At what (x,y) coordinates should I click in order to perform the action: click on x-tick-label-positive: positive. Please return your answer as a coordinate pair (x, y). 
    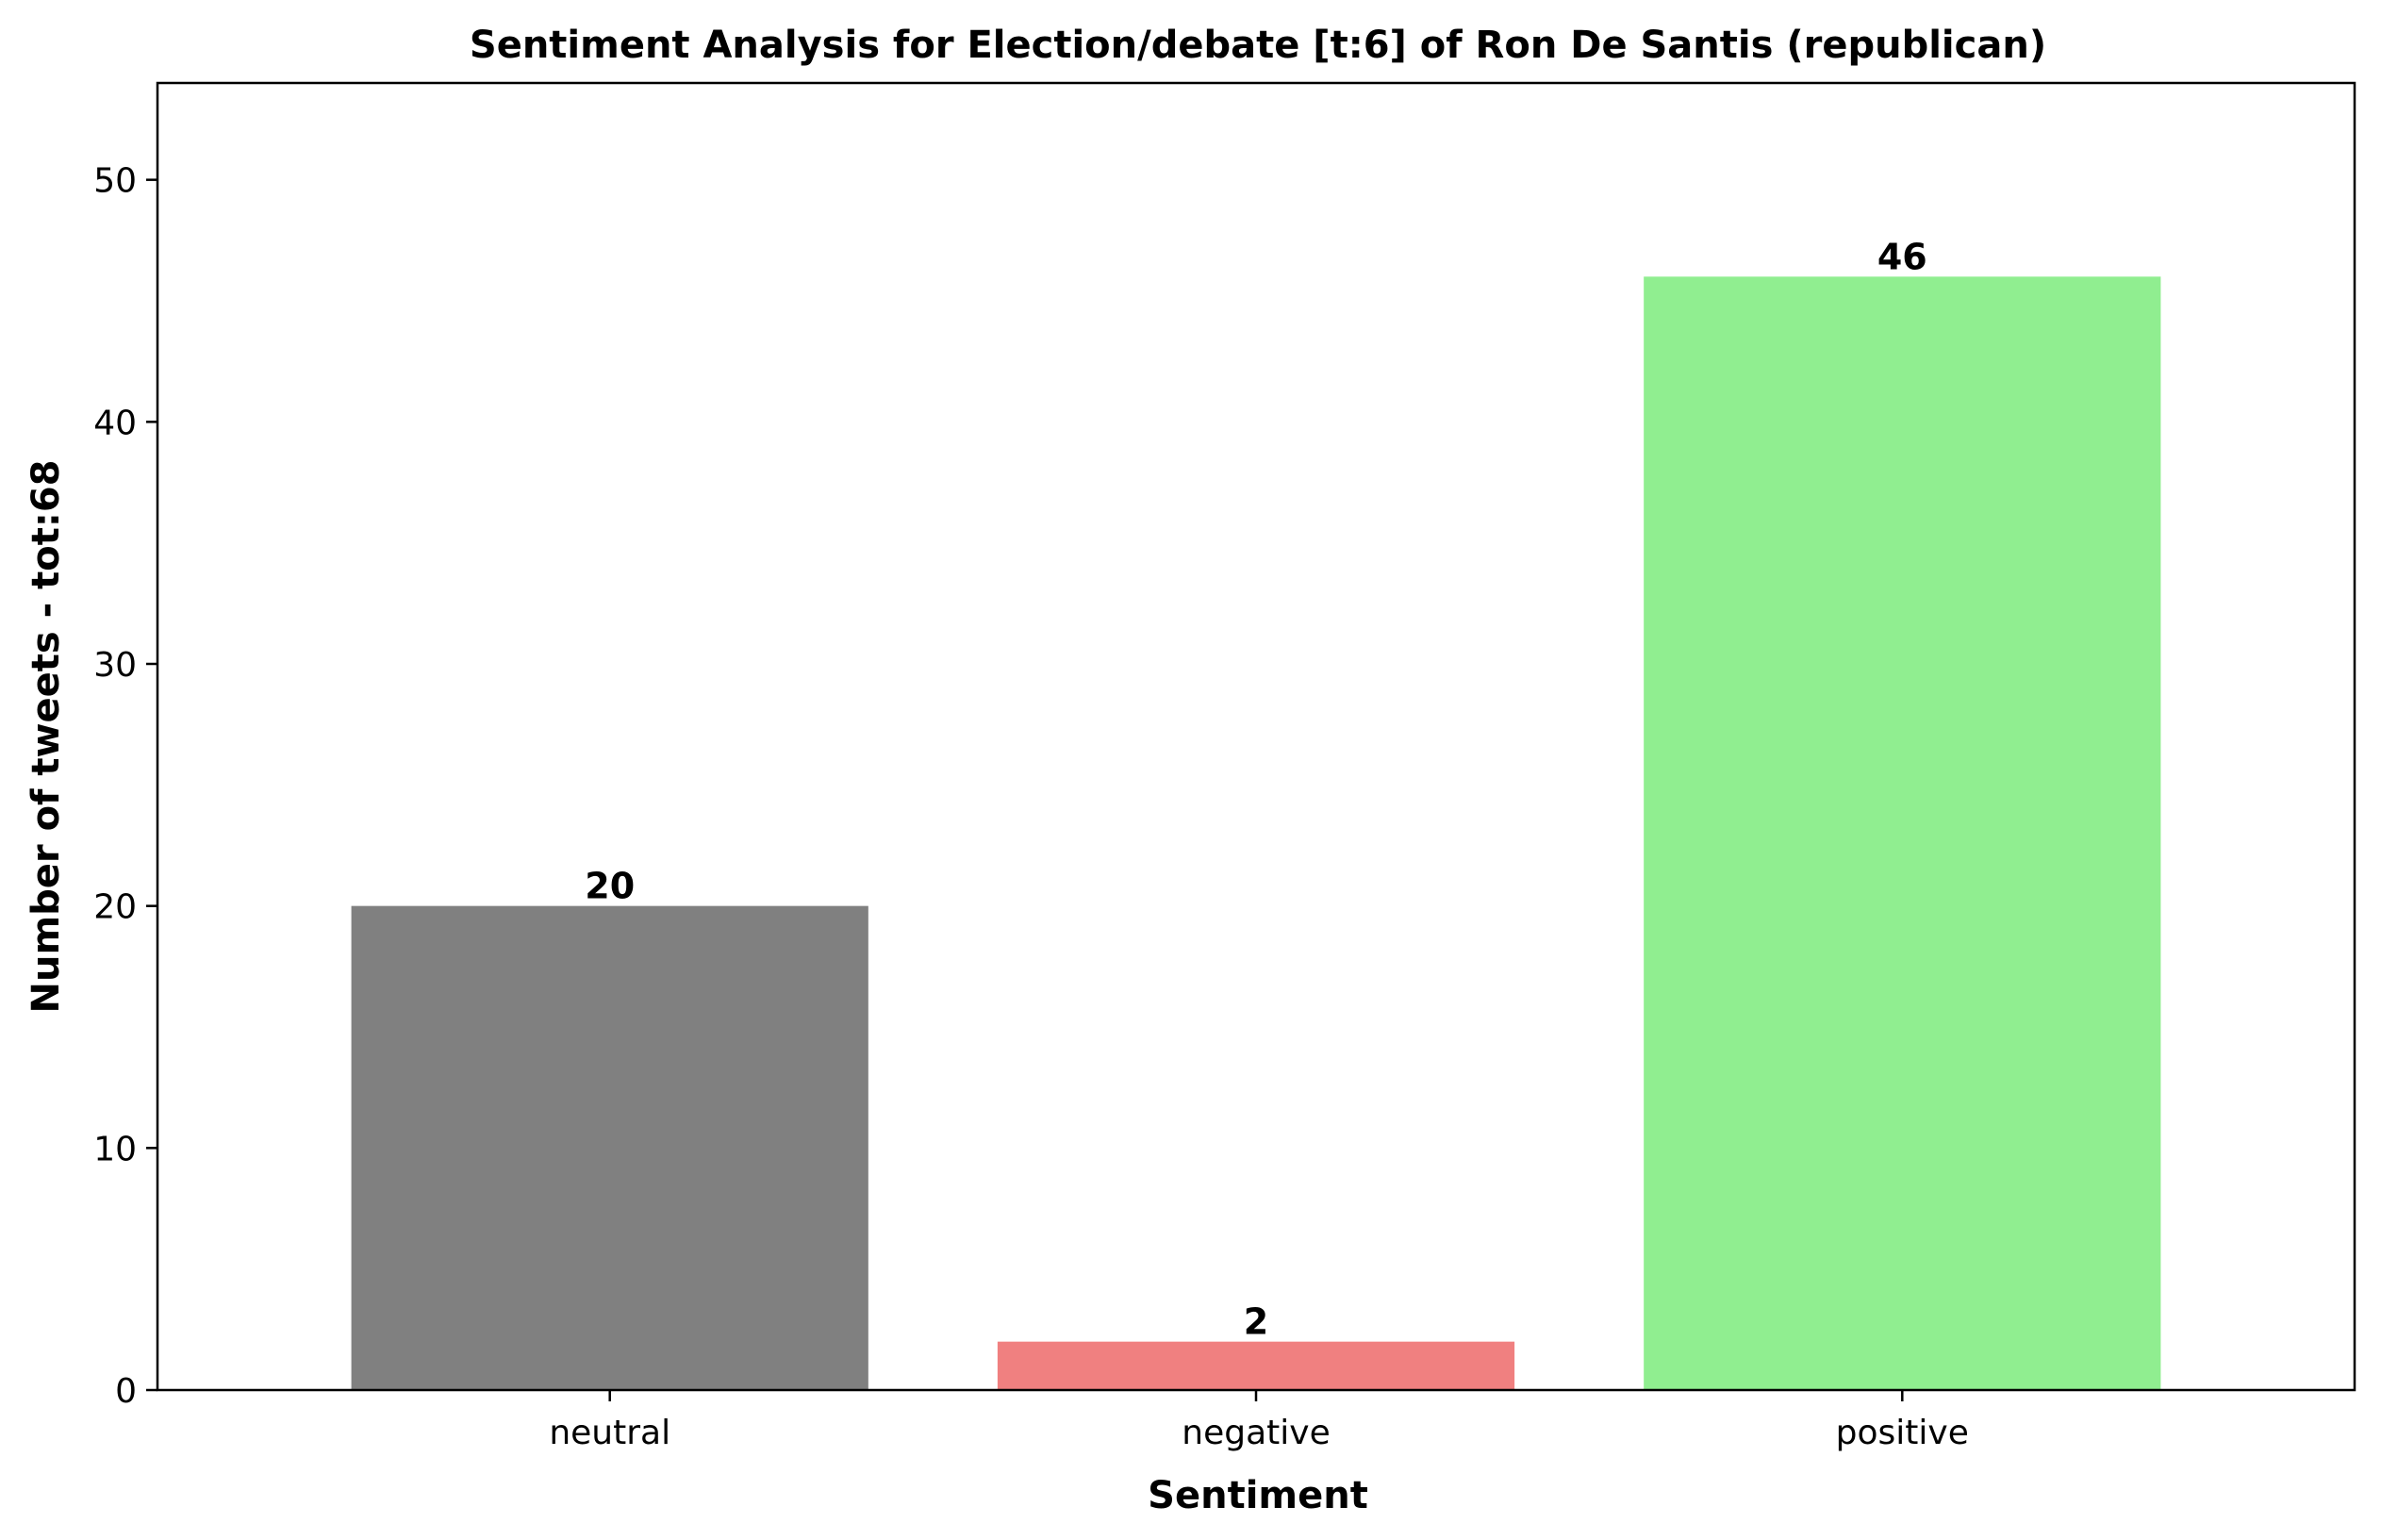
    Looking at the image, I should click on (1902, 1433).